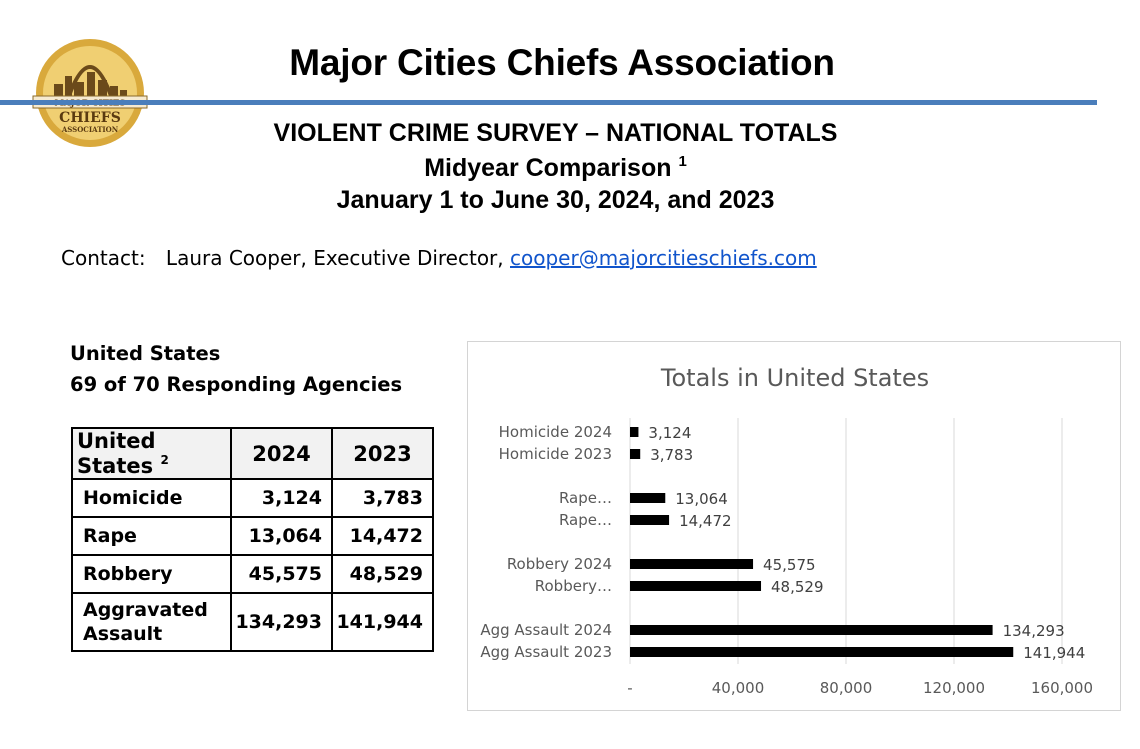 This screenshot has height=749, width=1140. Describe the element at coordinates (90, 129) in the screenshot. I see `logo-text-bottom: ASSOCIATION` at that location.